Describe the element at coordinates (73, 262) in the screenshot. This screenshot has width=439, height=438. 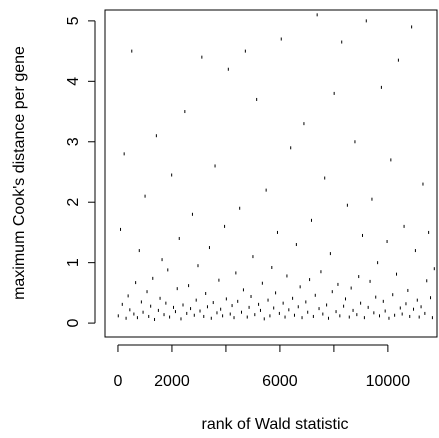
I see `y-tick-label: 1` at that location.